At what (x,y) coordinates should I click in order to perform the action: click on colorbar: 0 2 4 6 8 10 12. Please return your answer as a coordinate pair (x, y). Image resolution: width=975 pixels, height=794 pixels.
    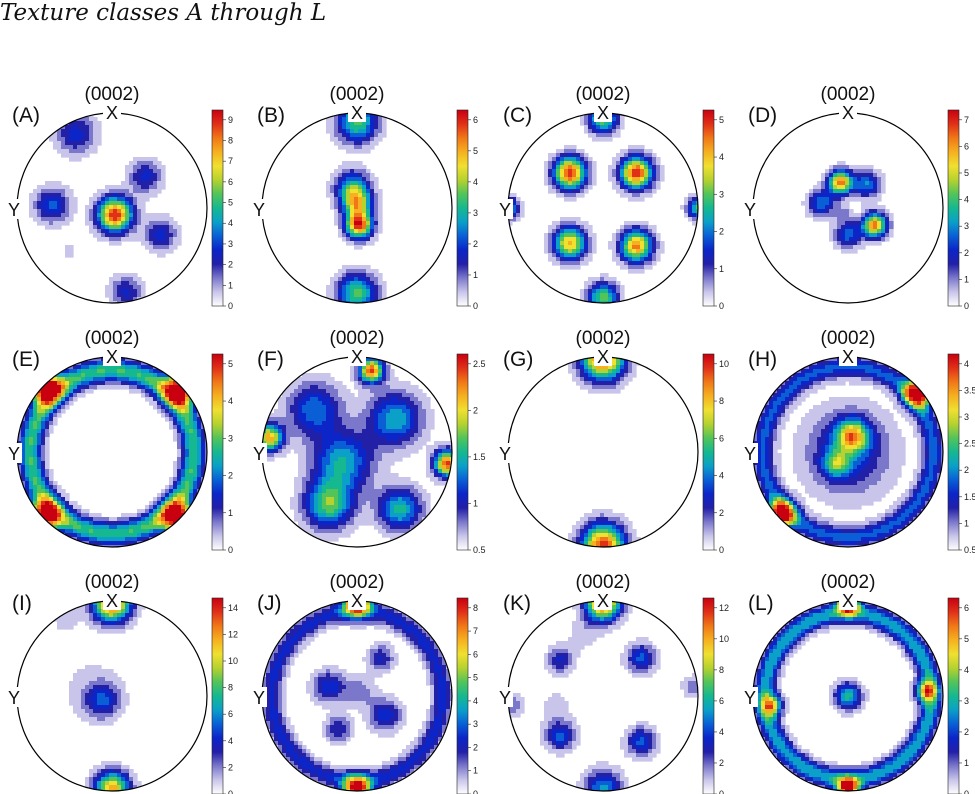
    Looking at the image, I should click on (715, 695).